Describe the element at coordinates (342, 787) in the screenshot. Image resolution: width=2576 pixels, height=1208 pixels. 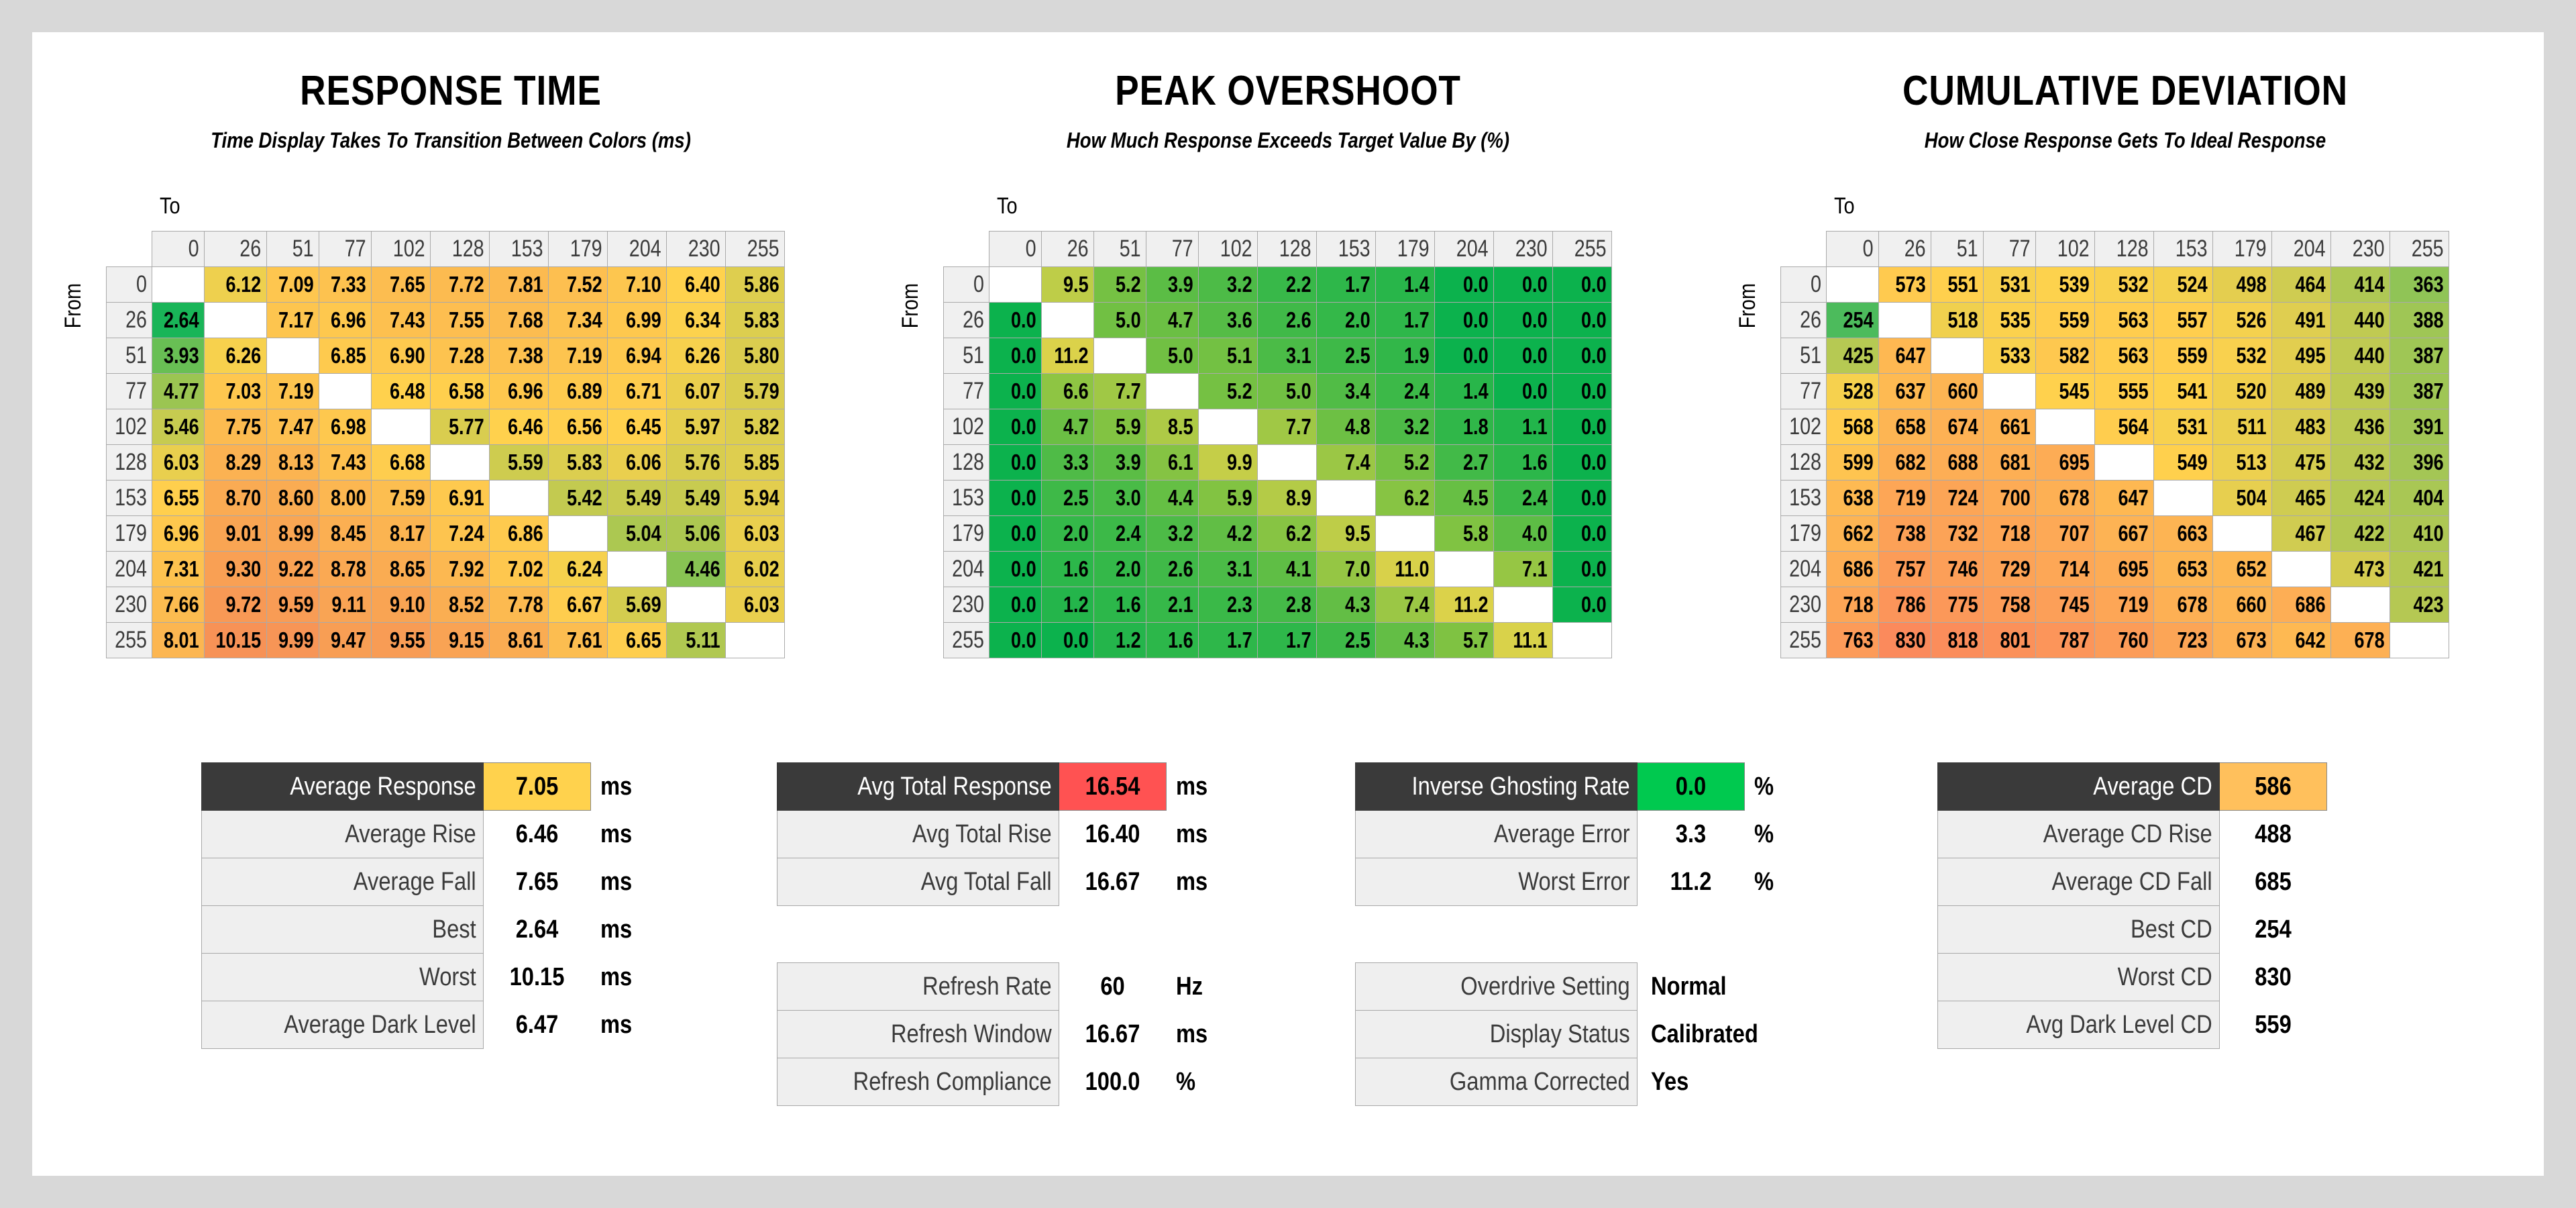
I see `summary-response-label: Average Response` at that location.